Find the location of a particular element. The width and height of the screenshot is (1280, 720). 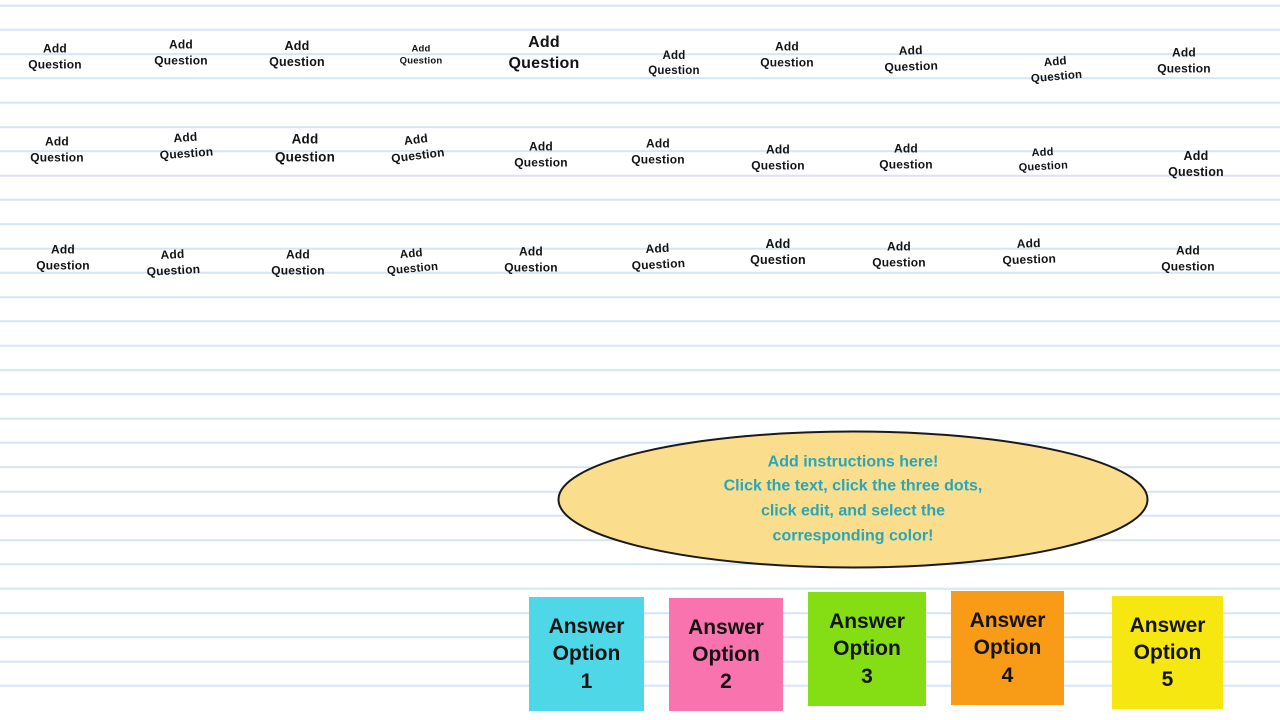

answer-option-box-4: Answer Option 4 is located at coordinates (1007, 648).